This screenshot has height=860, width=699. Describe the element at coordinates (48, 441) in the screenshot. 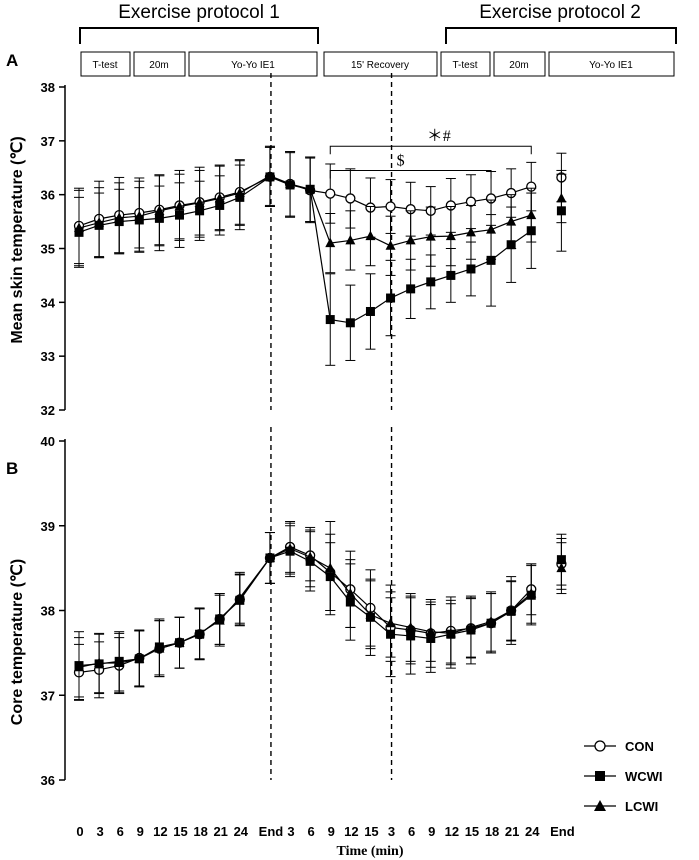

I see `panel-b-y-tick-label: 40` at that location.